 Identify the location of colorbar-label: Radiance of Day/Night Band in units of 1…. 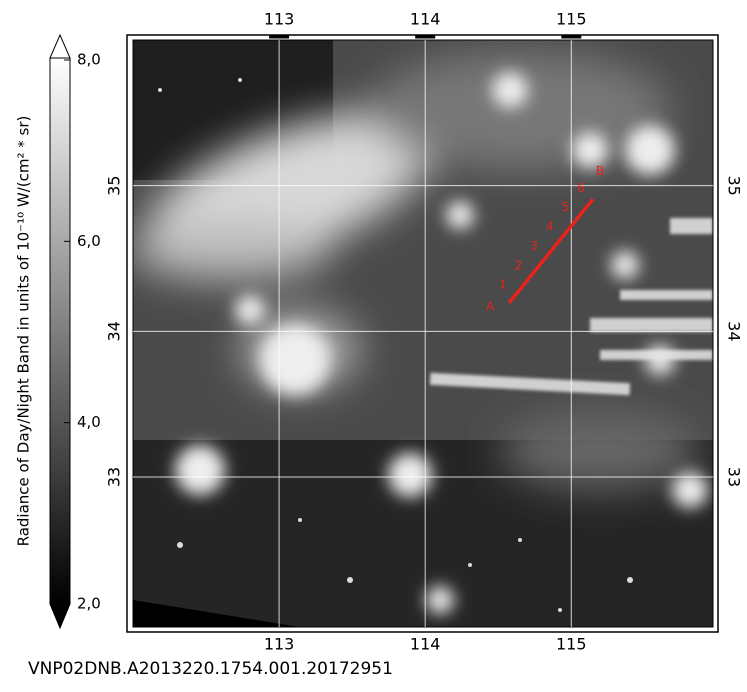
(24, 331).